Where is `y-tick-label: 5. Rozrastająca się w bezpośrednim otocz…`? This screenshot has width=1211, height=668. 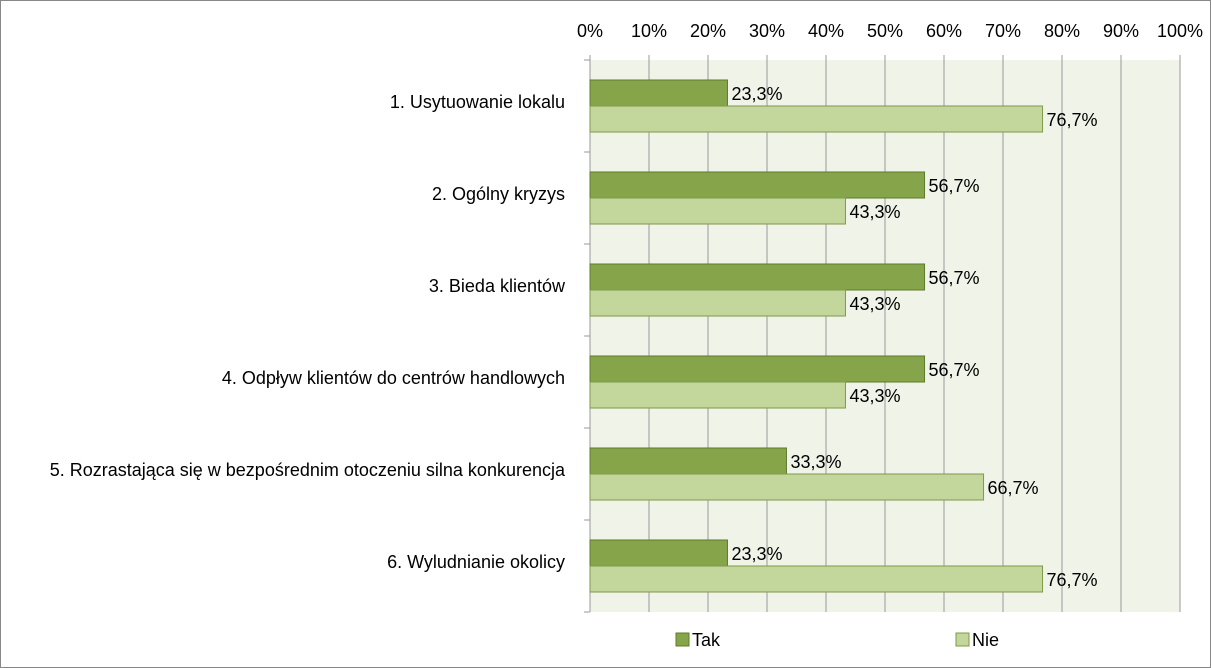
y-tick-label: 5. Rozrastająca się w bezpośrednim otocz… is located at coordinates (307, 470).